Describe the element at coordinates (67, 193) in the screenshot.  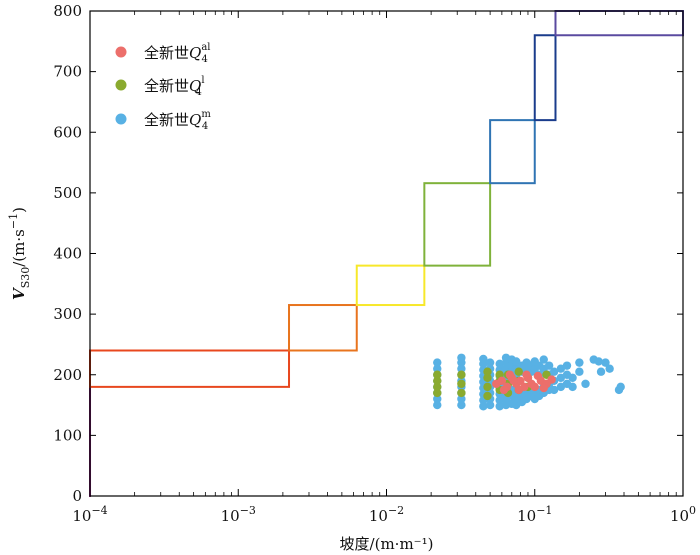
I see `y-tick-label-5: 500` at that location.